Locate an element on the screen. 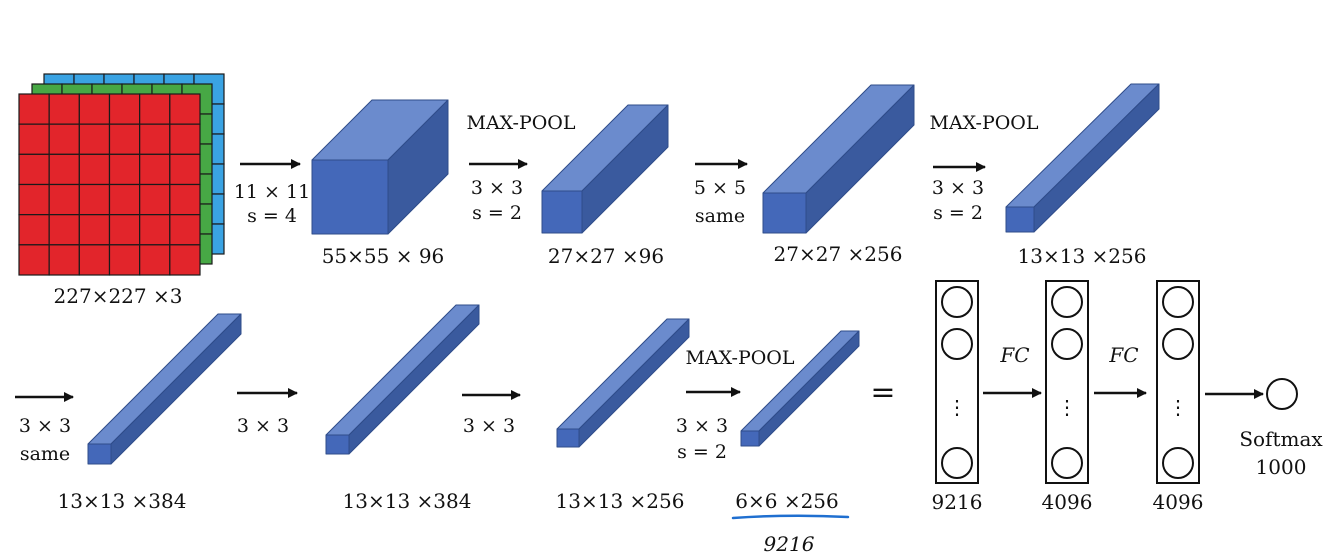  handwritten-fc-label-2: FC is located at coordinates (1123, 355).